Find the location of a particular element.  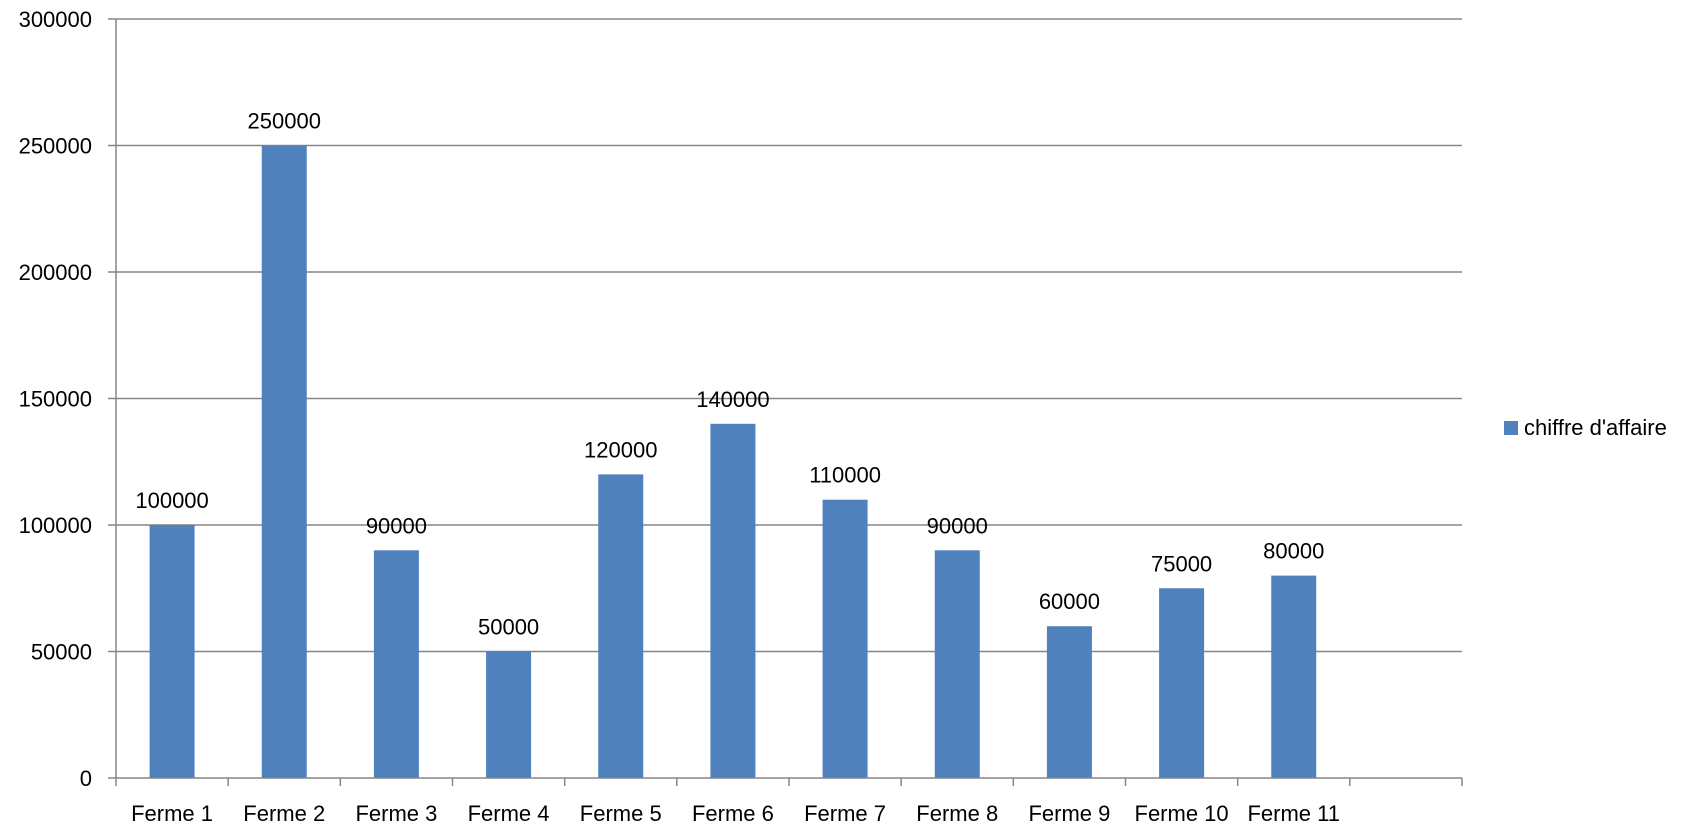

y-tick-label: 200000 is located at coordinates (55, 272).